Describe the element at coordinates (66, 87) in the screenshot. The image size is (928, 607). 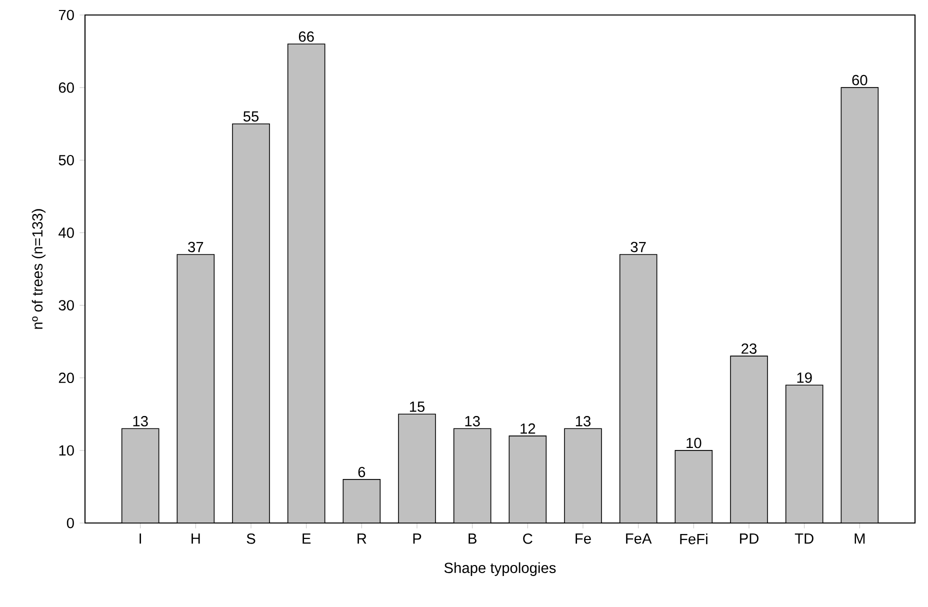
I see `y-tick-label: 60` at that location.